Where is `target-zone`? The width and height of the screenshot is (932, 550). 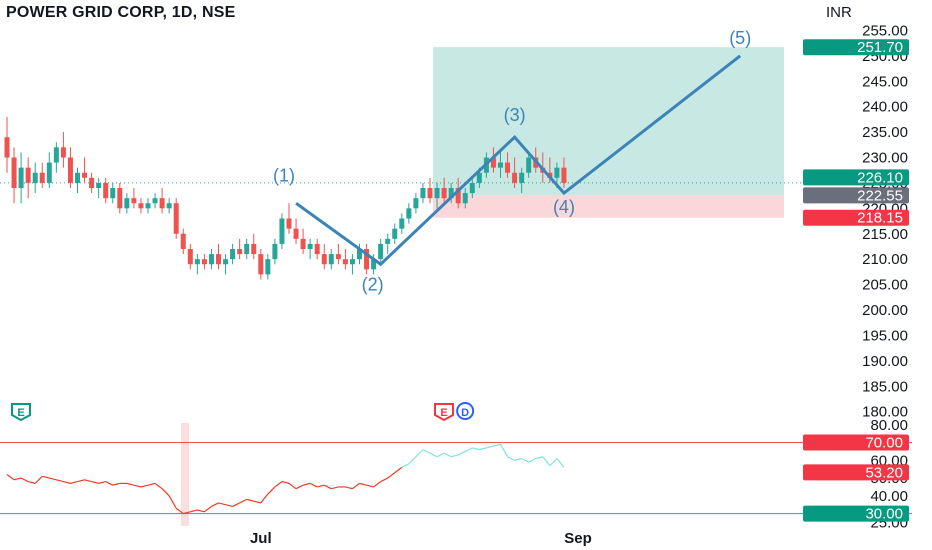 target-zone is located at coordinates (608, 121).